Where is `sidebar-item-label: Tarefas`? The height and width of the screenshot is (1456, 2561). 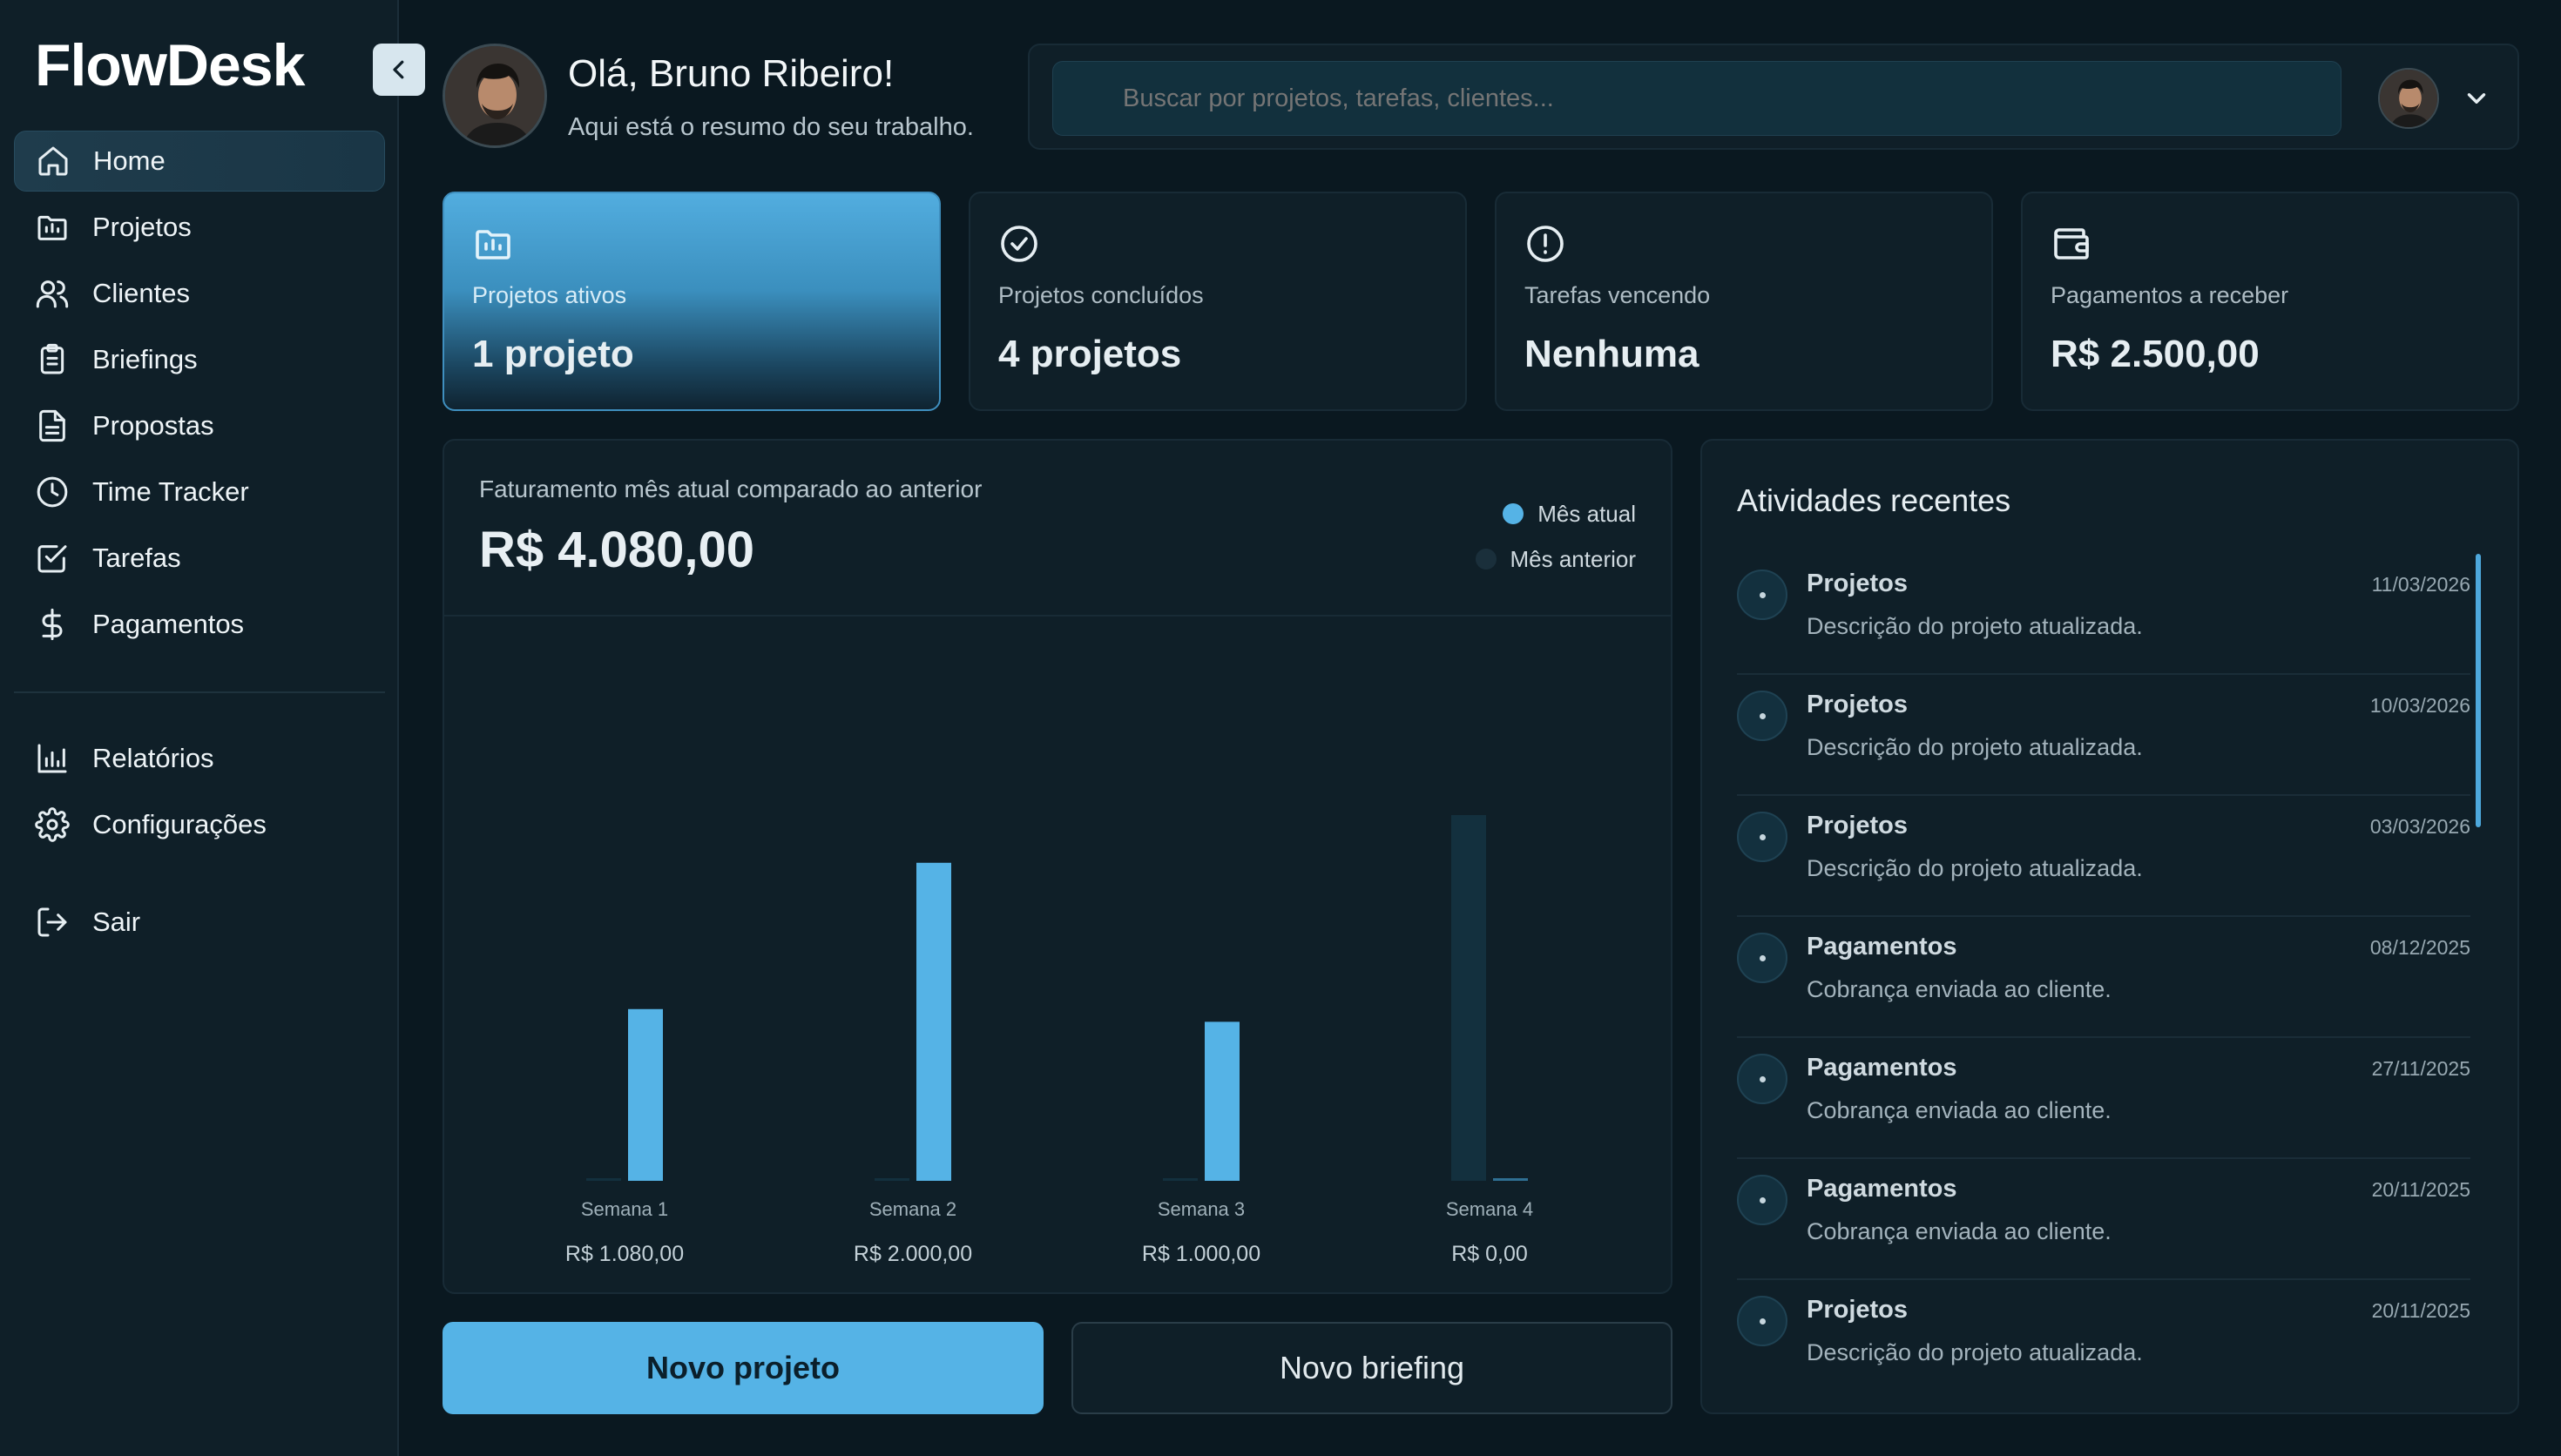 sidebar-item-label: Tarefas is located at coordinates (136, 558).